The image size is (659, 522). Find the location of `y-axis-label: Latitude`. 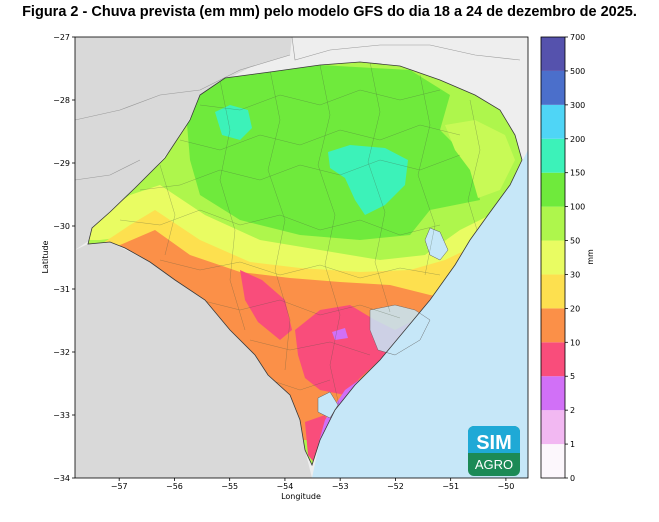

y-axis-label: Latitude is located at coordinates (45, 256).